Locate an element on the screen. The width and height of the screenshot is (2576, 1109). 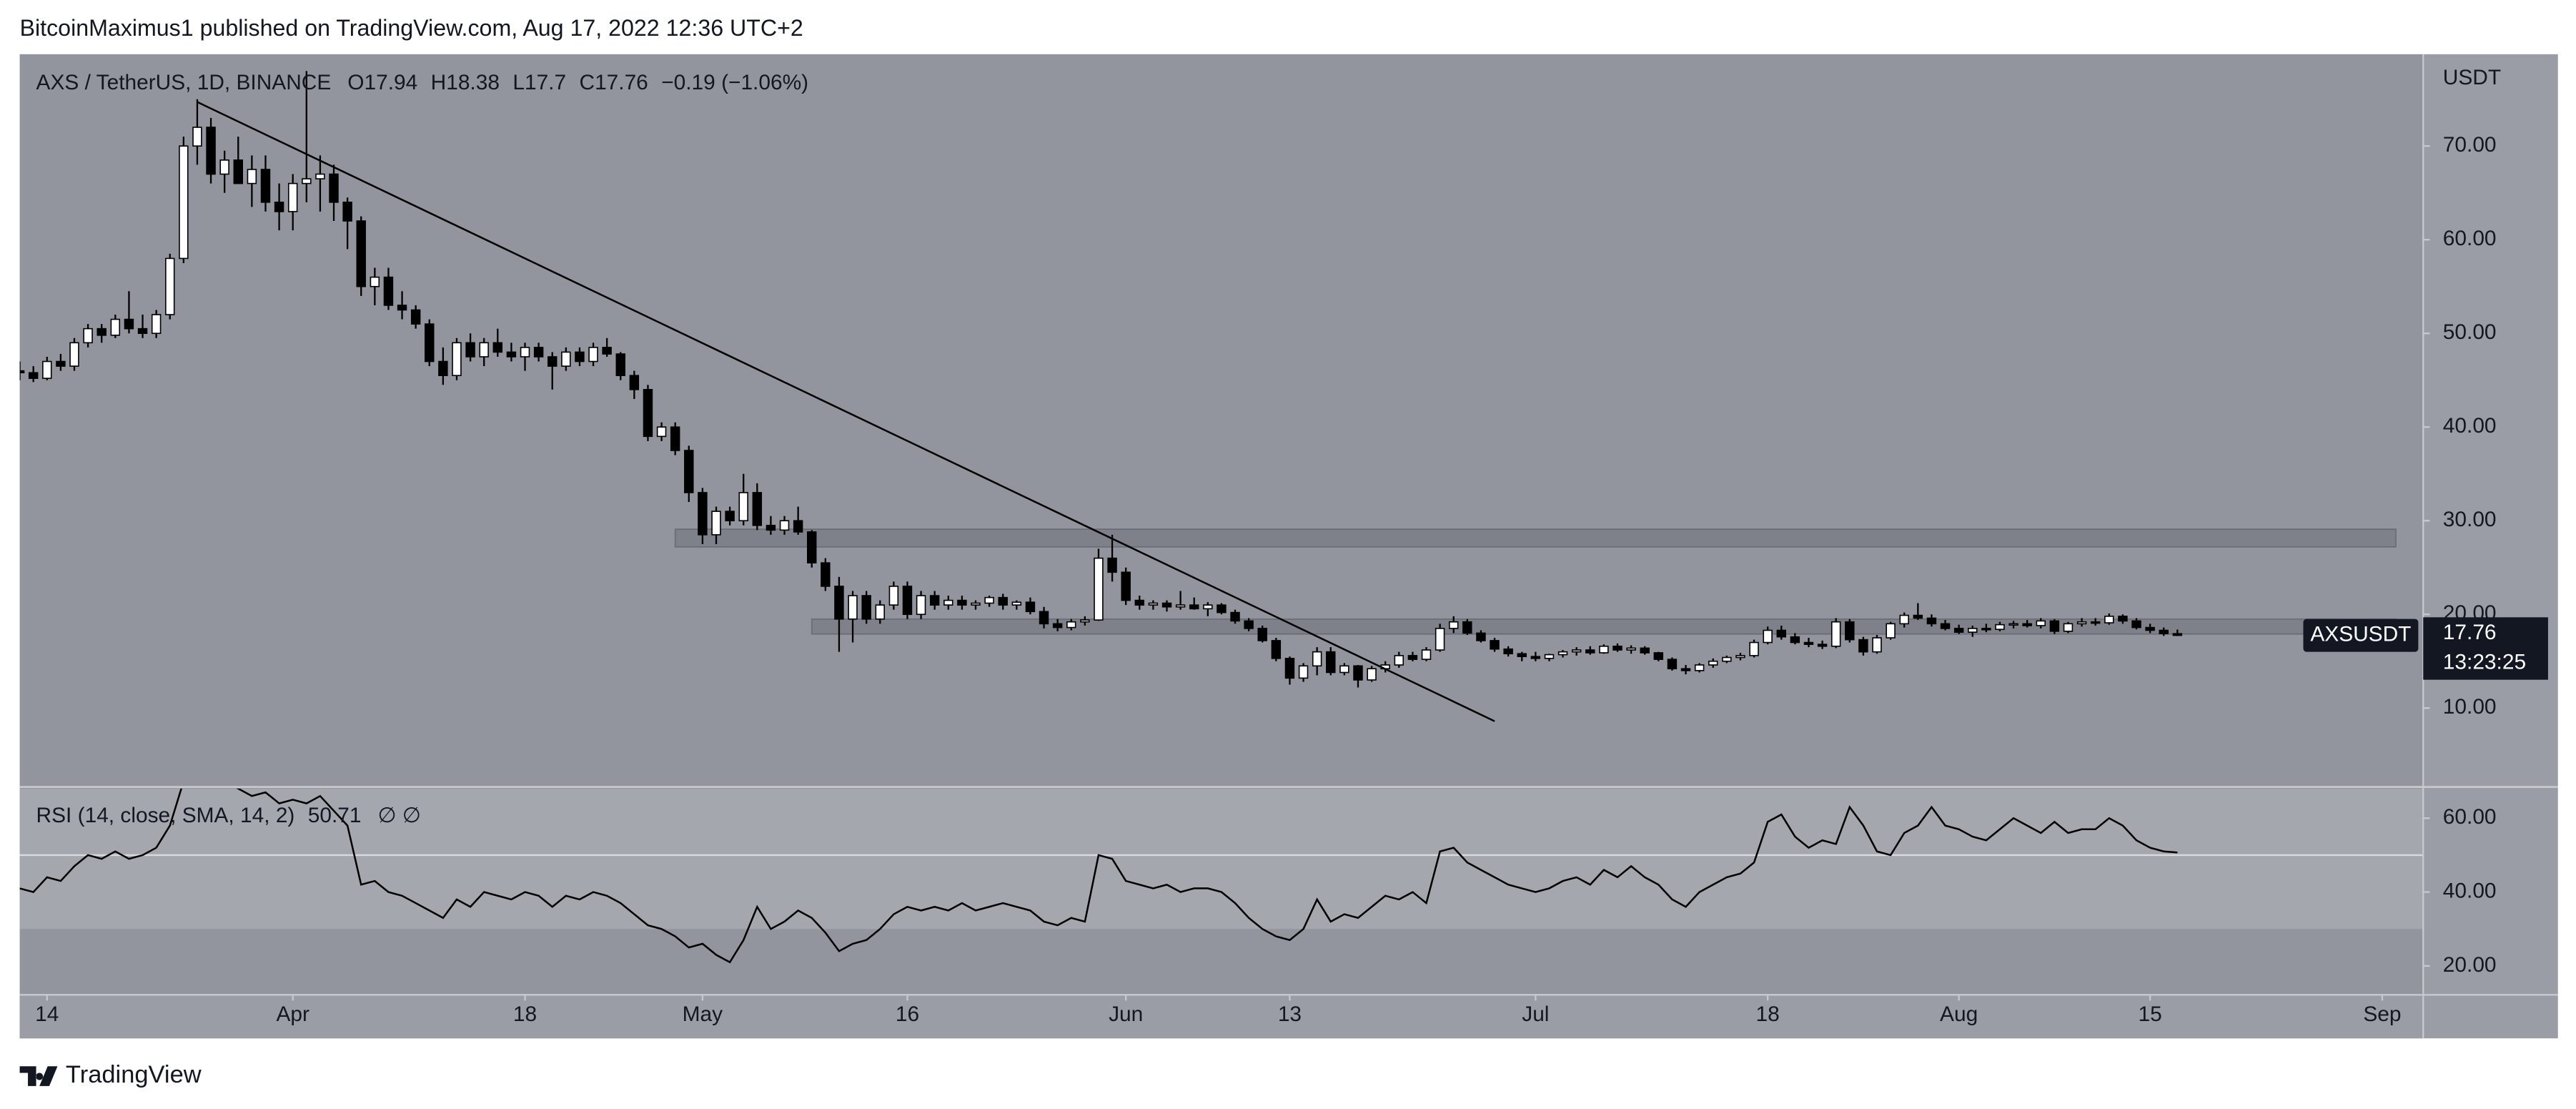
symbol-label: AXSUSDT is located at coordinates (2361, 634).